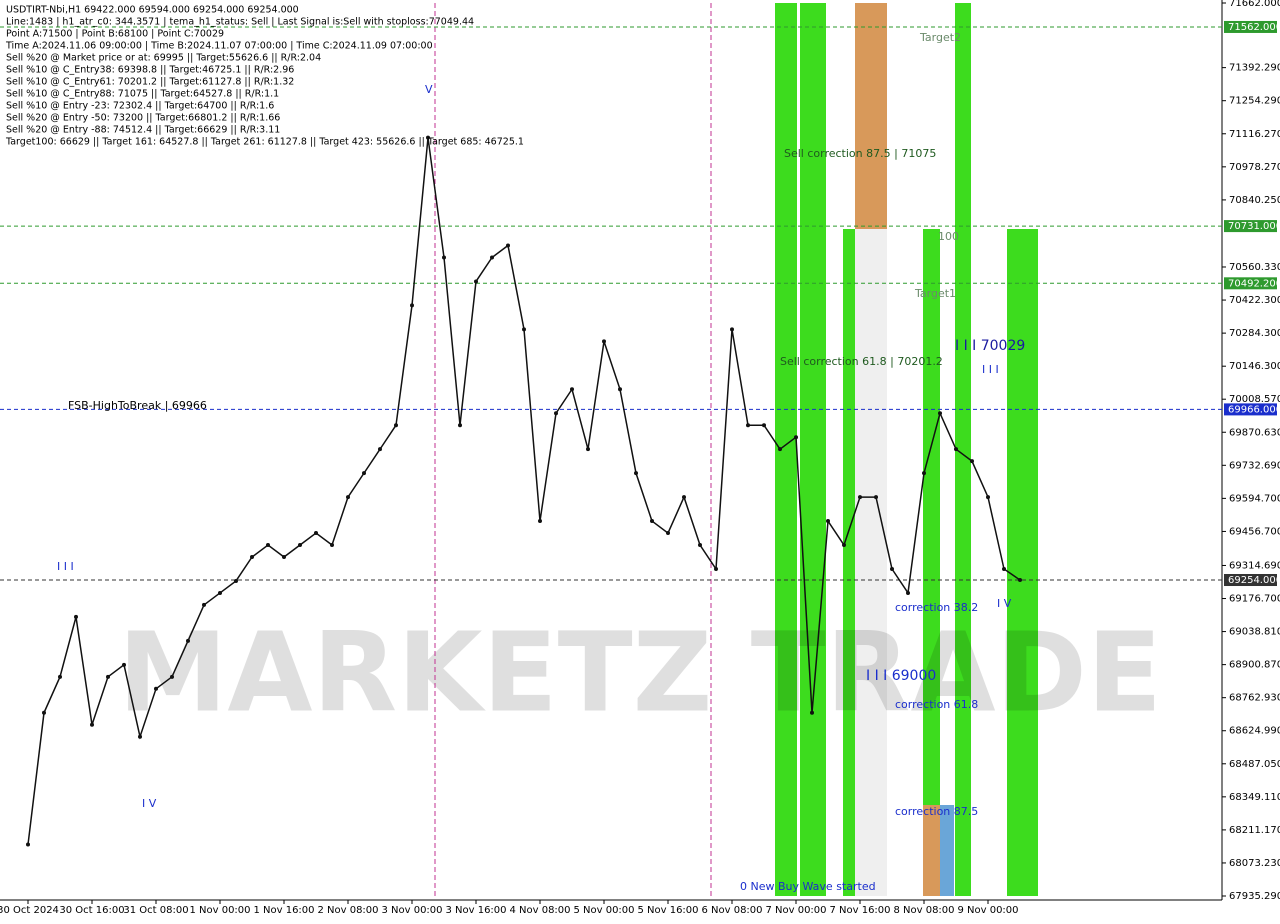  Describe the element at coordinates (137, 405) in the screenshot. I see `annotation: FSB-HighToBreak | 69966` at that location.